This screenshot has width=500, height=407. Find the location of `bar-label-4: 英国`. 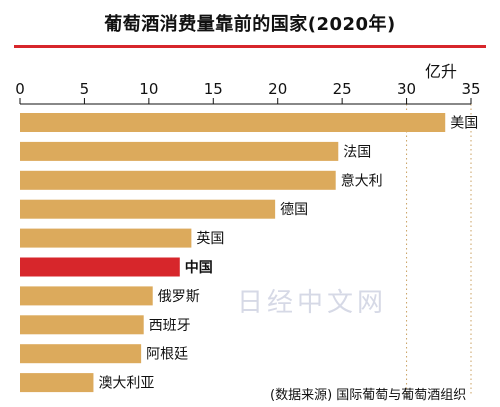

bar-label-4: 英国 is located at coordinates (210, 238).